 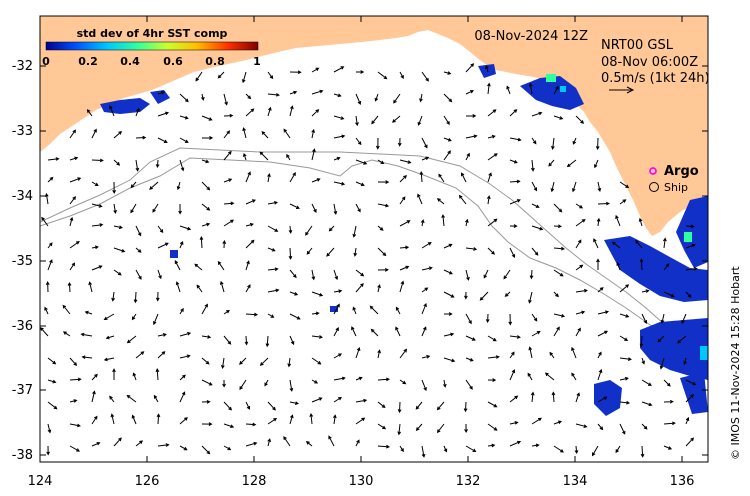 What do you see at coordinates (174, 254) in the screenshot?
I see `sst-patch-small` at bounding box center [174, 254].